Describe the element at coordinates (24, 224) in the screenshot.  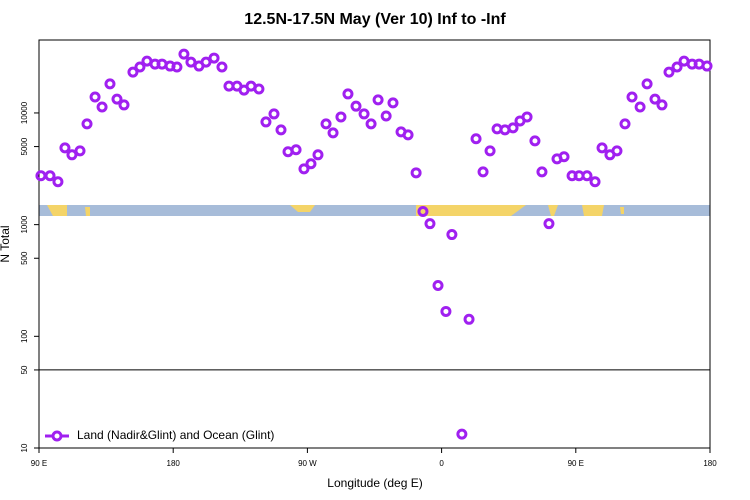
I see `y-tick-label: 1000` at that location.